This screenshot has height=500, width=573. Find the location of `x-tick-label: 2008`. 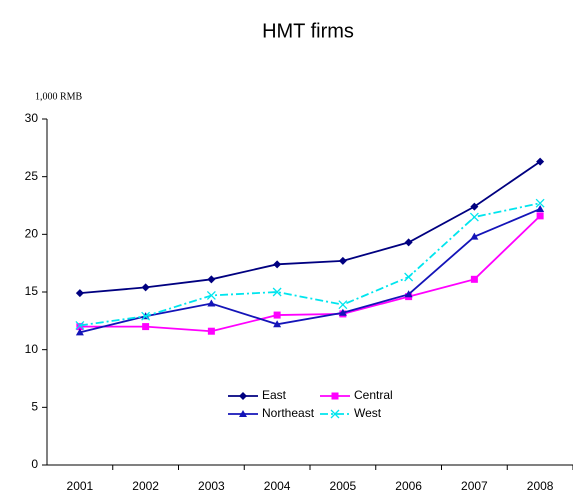

x-tick-label: 2008 is located at coordinates (540, 486).